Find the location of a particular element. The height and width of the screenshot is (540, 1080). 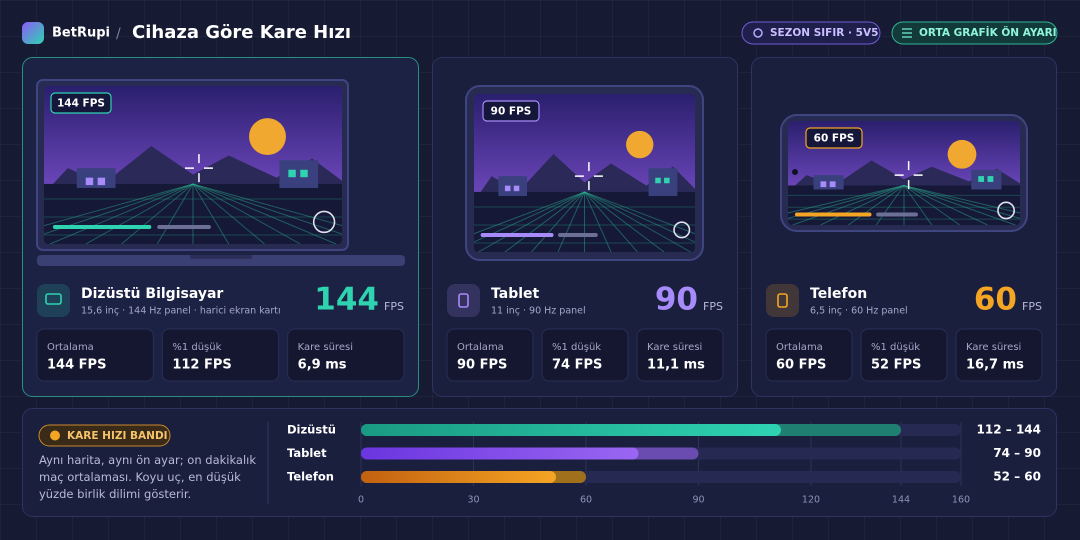

band-badge is located at coordinates (104, 435).